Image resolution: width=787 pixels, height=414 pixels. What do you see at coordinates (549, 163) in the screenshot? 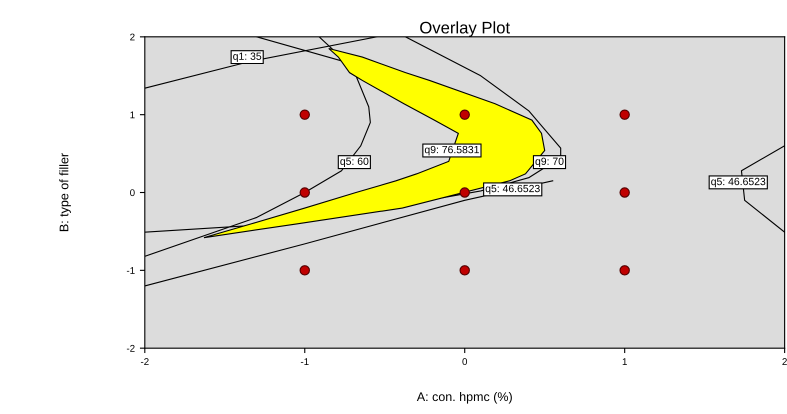
I see `annotation: q9: 70` at bounding box center [549, 163].